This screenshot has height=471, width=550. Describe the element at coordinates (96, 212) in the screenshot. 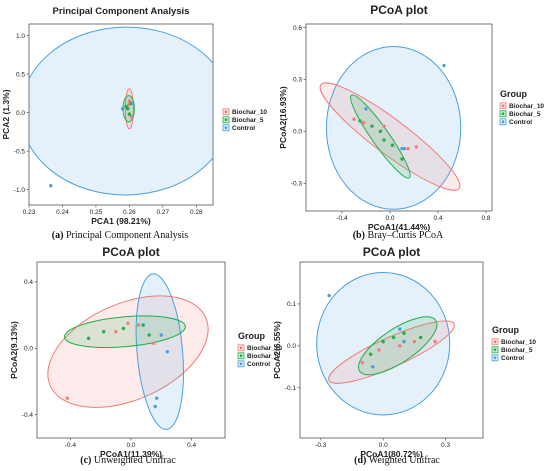

I see `x-tick-label-a-2: 0.25` at that location.